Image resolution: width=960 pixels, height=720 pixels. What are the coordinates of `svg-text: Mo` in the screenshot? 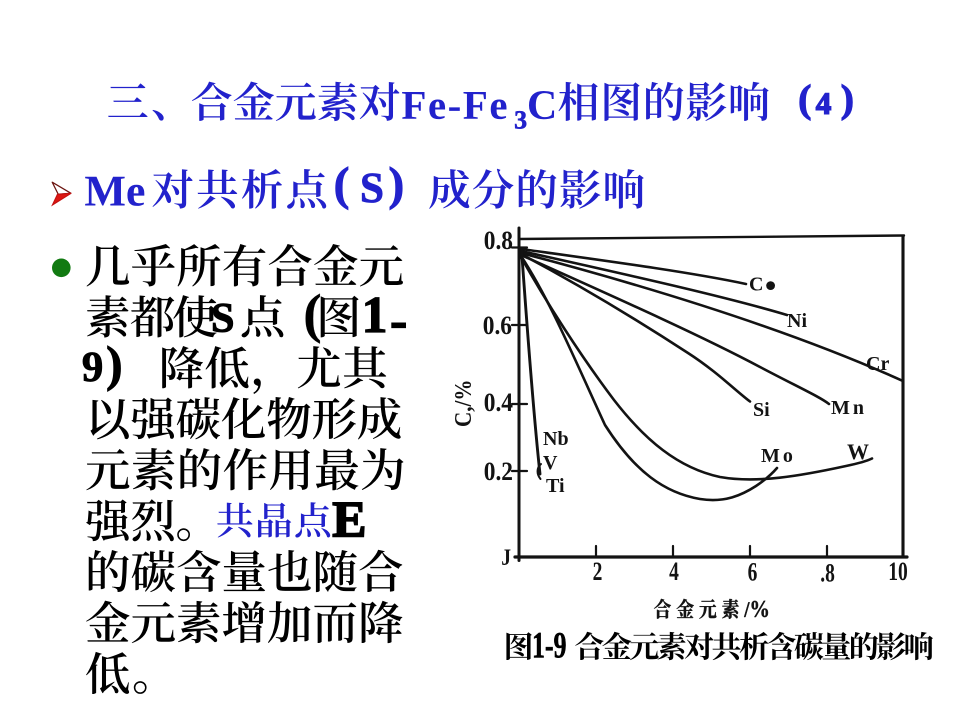 It's located at (778, 456).